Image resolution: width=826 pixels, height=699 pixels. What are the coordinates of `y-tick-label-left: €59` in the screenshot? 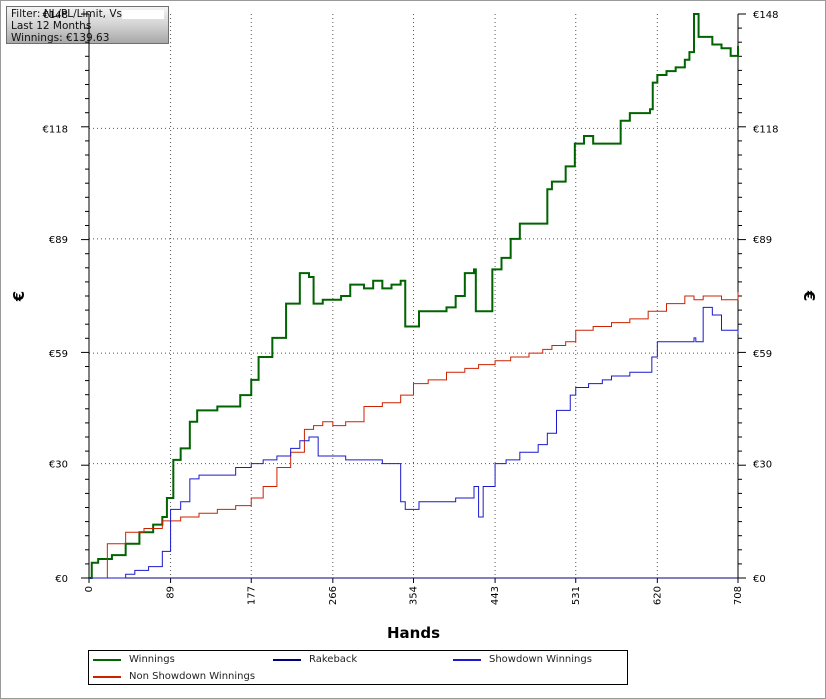 It's located at (58, 354).